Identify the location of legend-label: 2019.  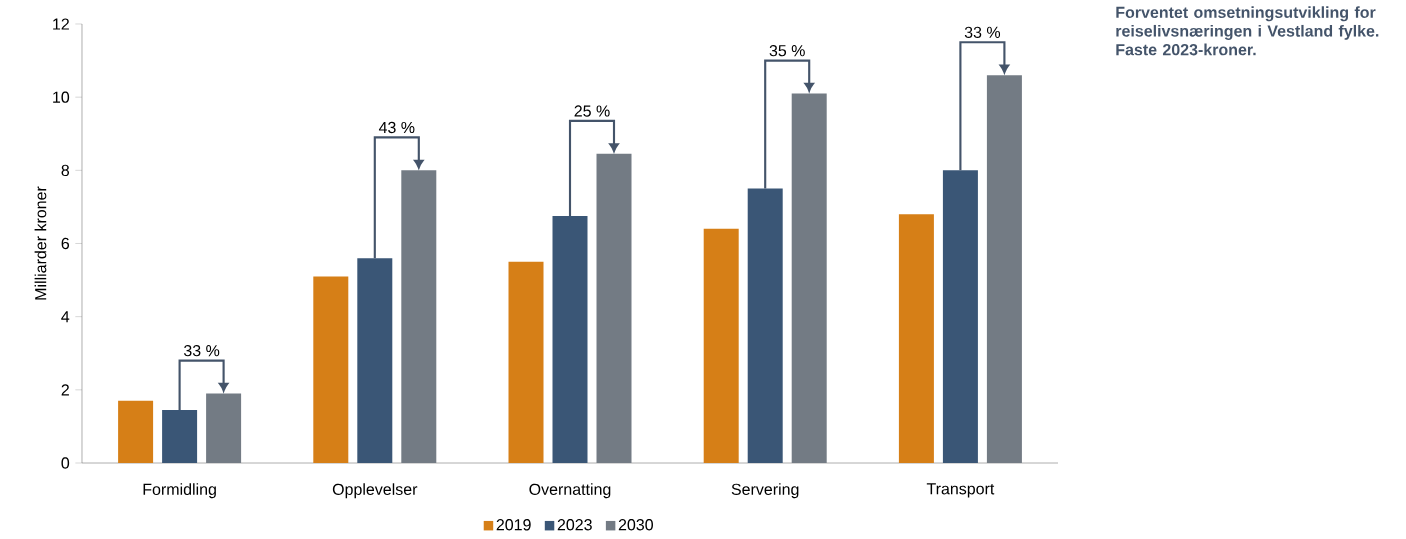
(513, 525).